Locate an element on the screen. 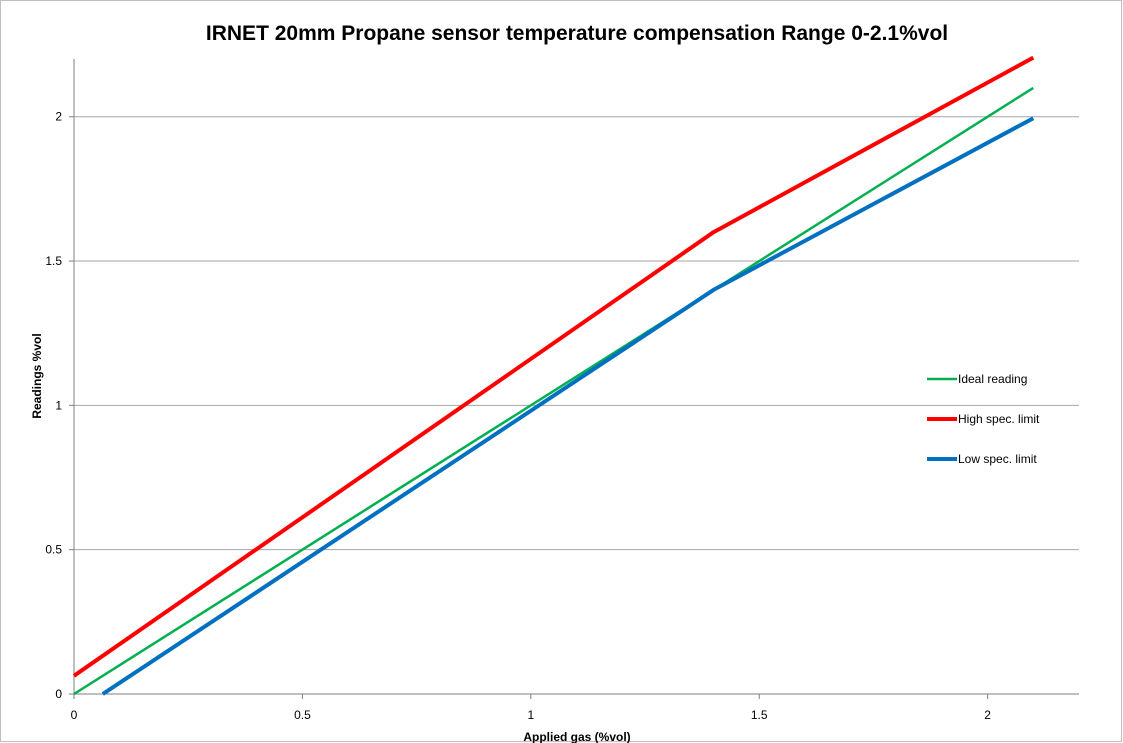 This screenshot has height=743, width=1123. x-tick-label: 0 is located at coordinates (74, 715).